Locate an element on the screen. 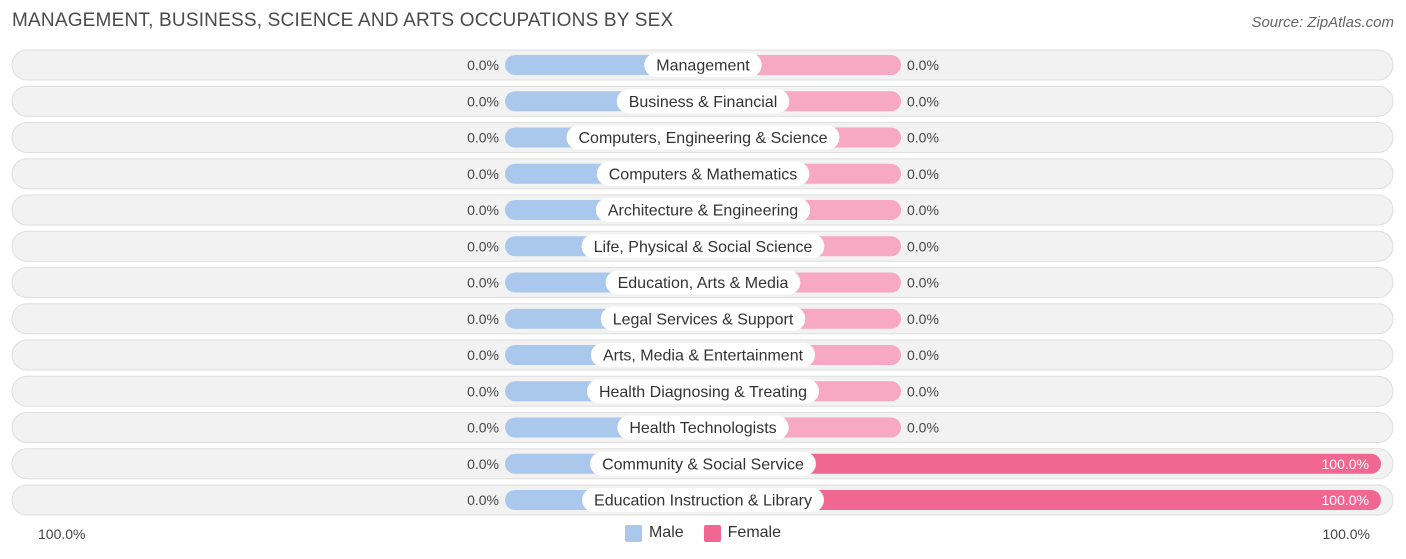 Image resolution: width=1406 pixels, height=559 pixels. legend-item-male: Male is located at coordinates (654, 533).